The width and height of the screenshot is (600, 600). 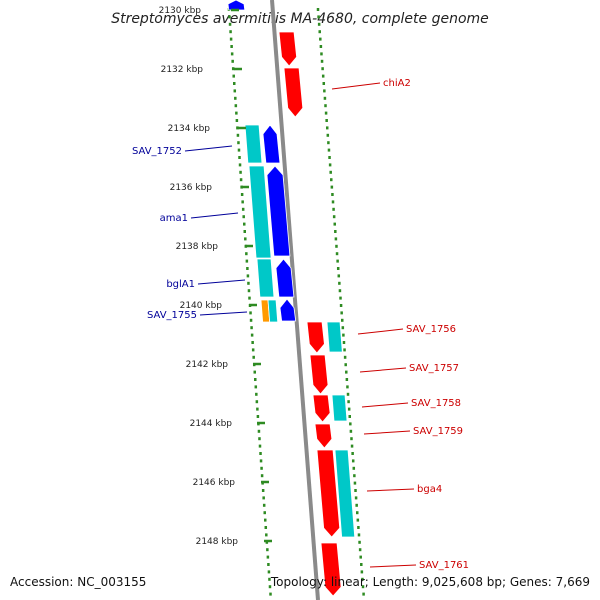 I want to click on axis-tick-label: 2132 kbp, so click(x=182, y=70).